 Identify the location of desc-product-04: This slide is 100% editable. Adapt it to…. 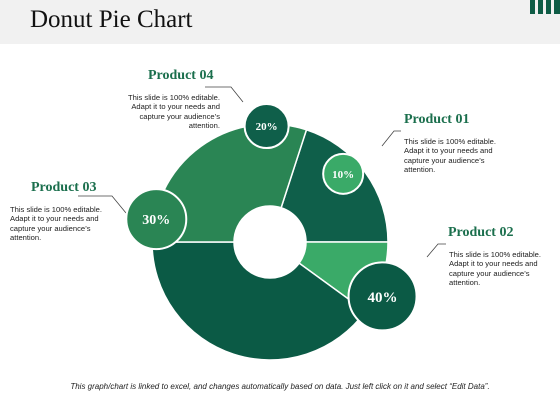
(173, 111).